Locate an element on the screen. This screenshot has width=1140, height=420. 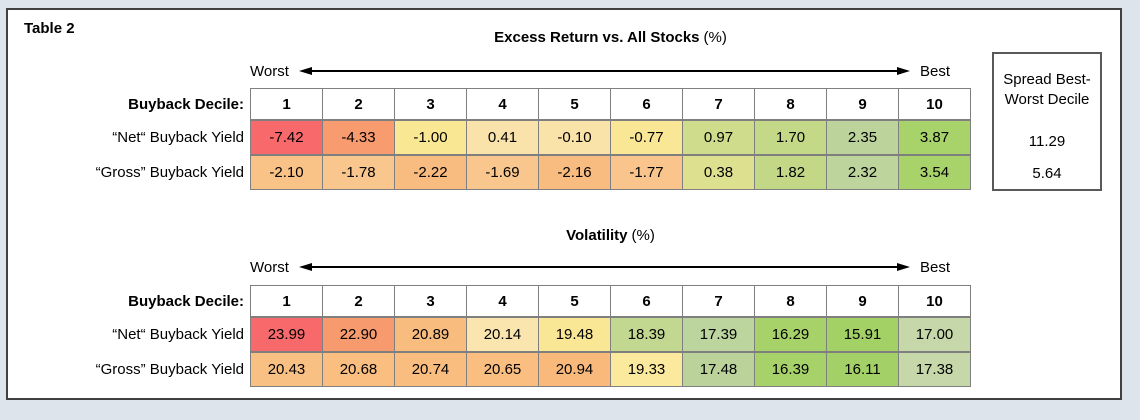
heatmap-cell: -0.10 is located at coordinates (574, 137).